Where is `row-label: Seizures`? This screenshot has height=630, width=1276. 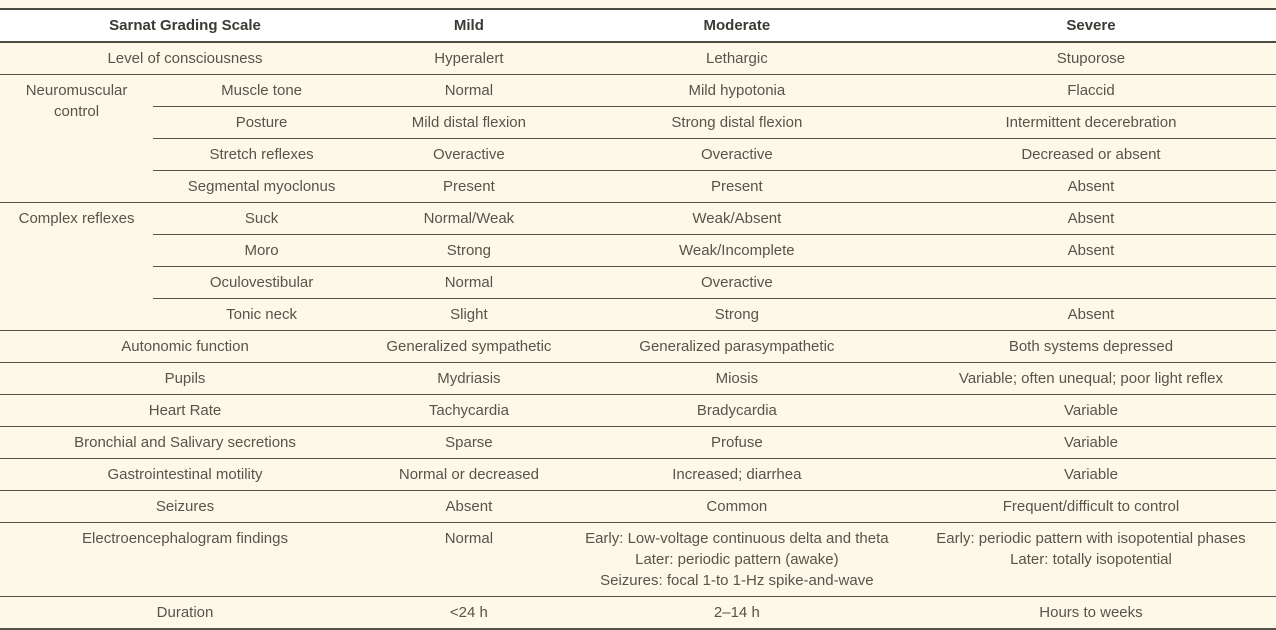 row-label: Seizures is located at coordinates (185, 506).